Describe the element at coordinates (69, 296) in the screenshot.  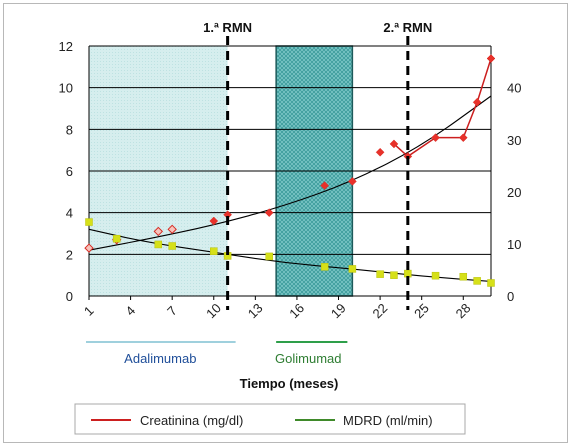
I see `y-tick-label: 0` at that location.